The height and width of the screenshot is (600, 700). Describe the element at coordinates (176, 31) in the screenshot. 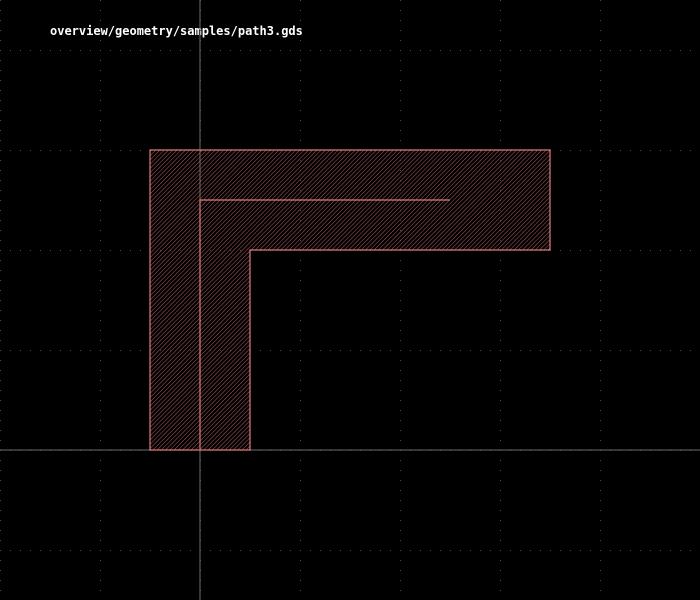

I see `file-path-title: overview/geometry/samples/path3.gds` at that location.